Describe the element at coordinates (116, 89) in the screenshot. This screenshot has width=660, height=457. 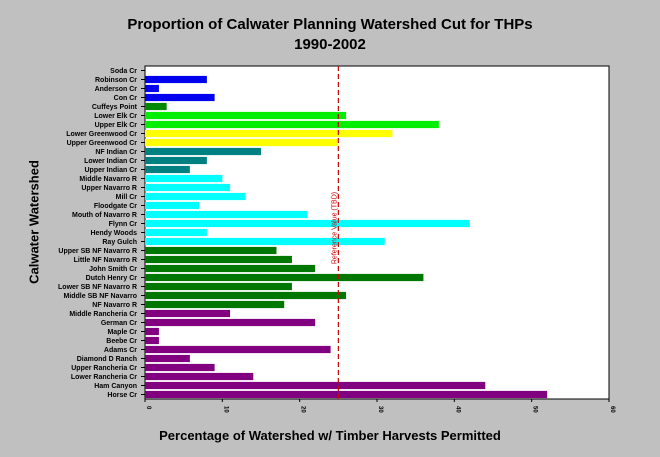
I see `category-label: Anderson Cr` at that location.